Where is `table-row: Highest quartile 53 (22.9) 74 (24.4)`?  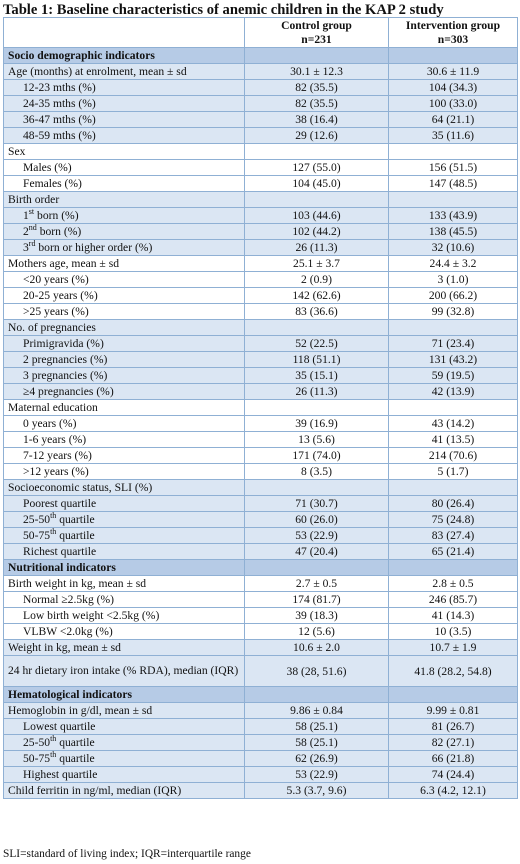 table-row: Highest quartile 53 (22.9) 74 (24.4) is located at coordinates (260, 774).